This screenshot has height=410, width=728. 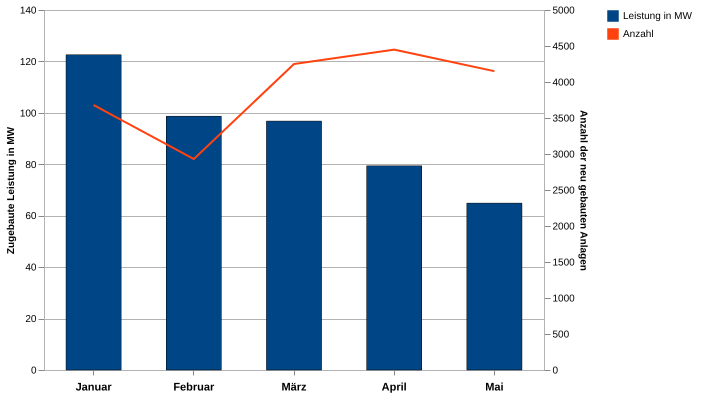 What do you see at coordinates (564, 11) in the screenshot?
I see `y2-tick-label: 5000` at bounding box center [564, 11].